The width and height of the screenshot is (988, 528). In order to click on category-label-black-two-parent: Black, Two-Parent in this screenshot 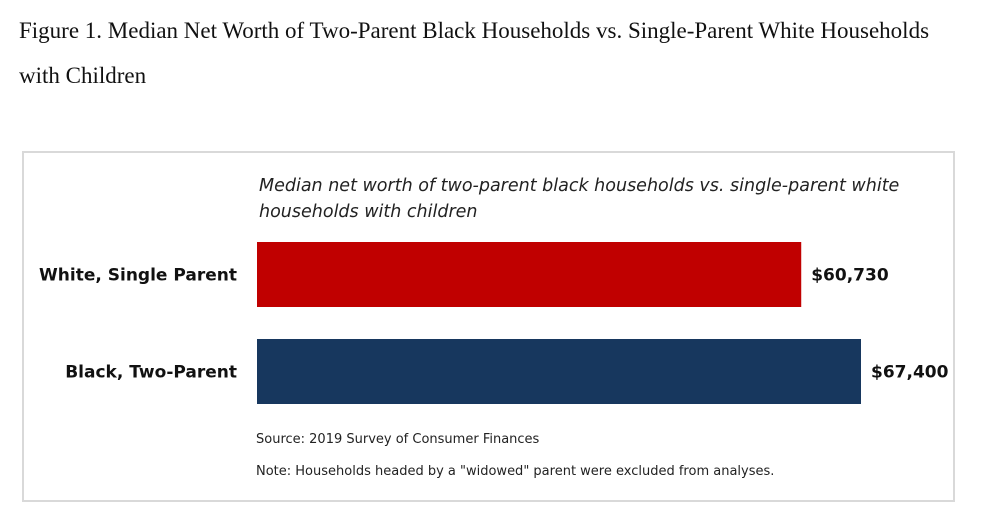, I will do `click(151, 373)`.